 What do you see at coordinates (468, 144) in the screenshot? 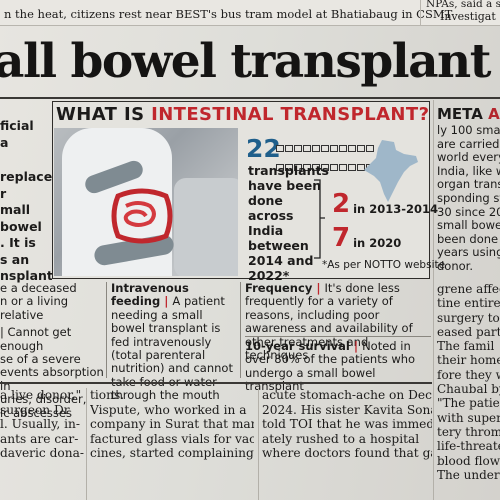
I see `right-line: are carried` at bounding box center [468, 144].